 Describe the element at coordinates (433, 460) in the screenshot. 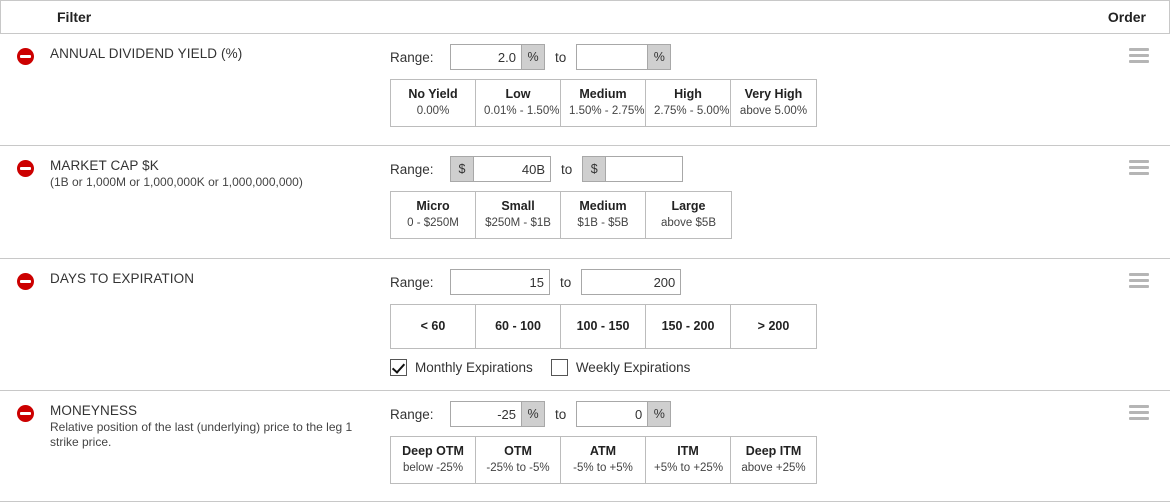

I see `bucket-option: Deep OTM below -25%` at that location.